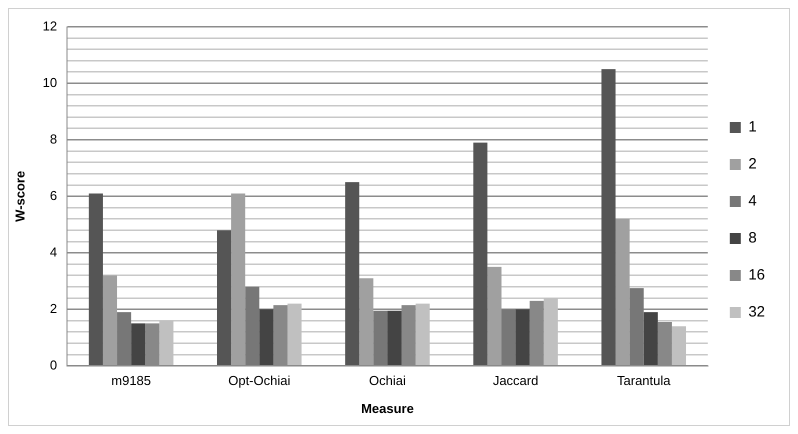 This screenshot has height=434, width=798. What do you see at coordinates (54, 364) in the screenshot?
I see `y-tick-label: 0` at bounding box center [54, 364].